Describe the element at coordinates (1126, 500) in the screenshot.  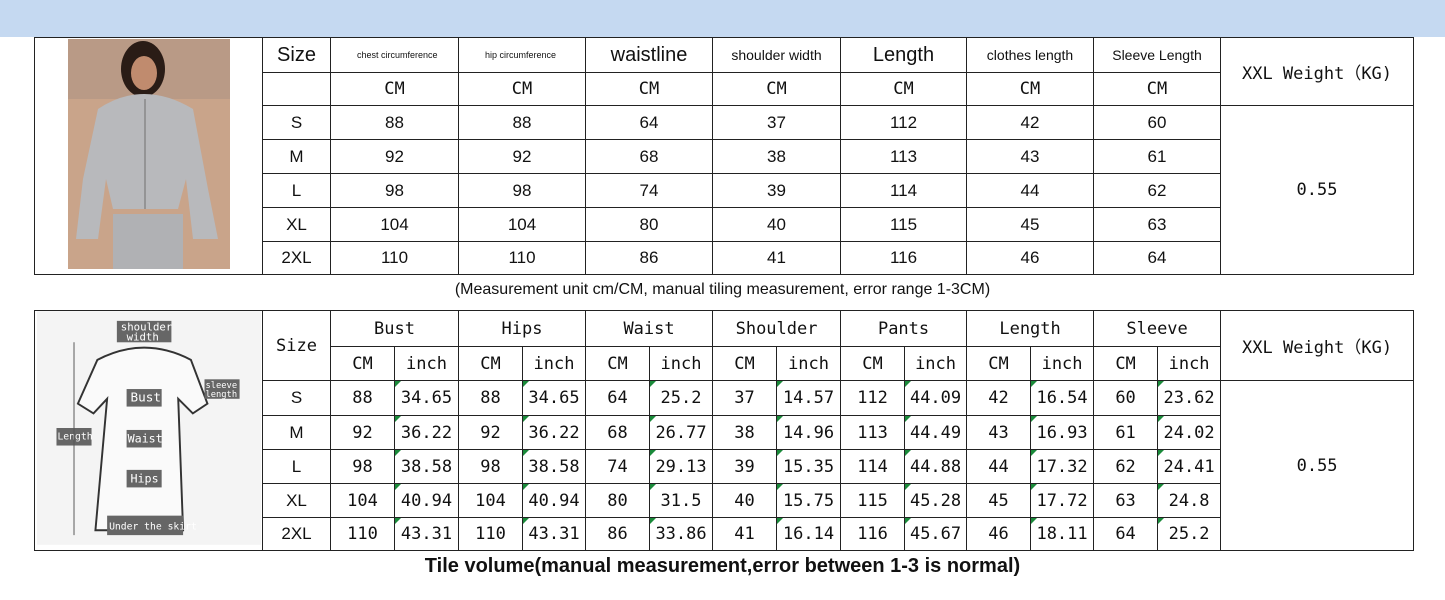
I see `cm-value-cell: 63` at that location.